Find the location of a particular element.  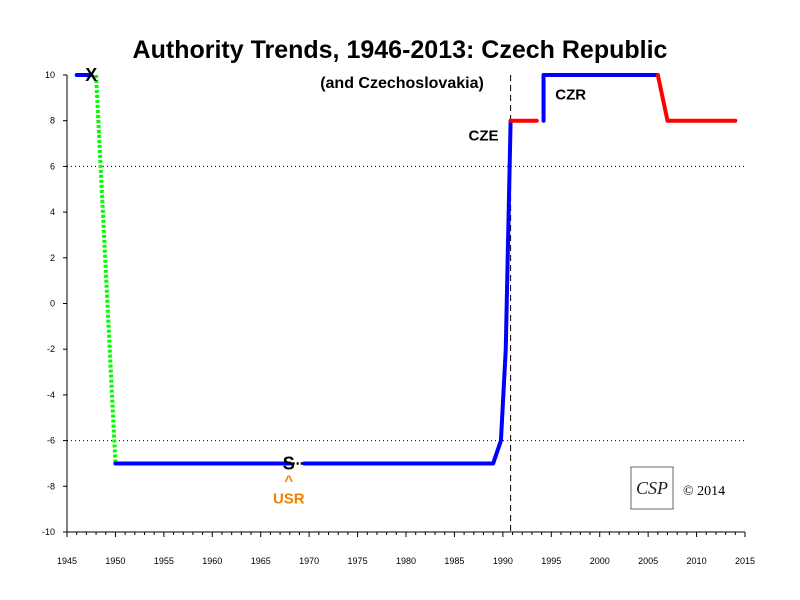

x-tick-label: 2000 is located at coordinates (600, 561).